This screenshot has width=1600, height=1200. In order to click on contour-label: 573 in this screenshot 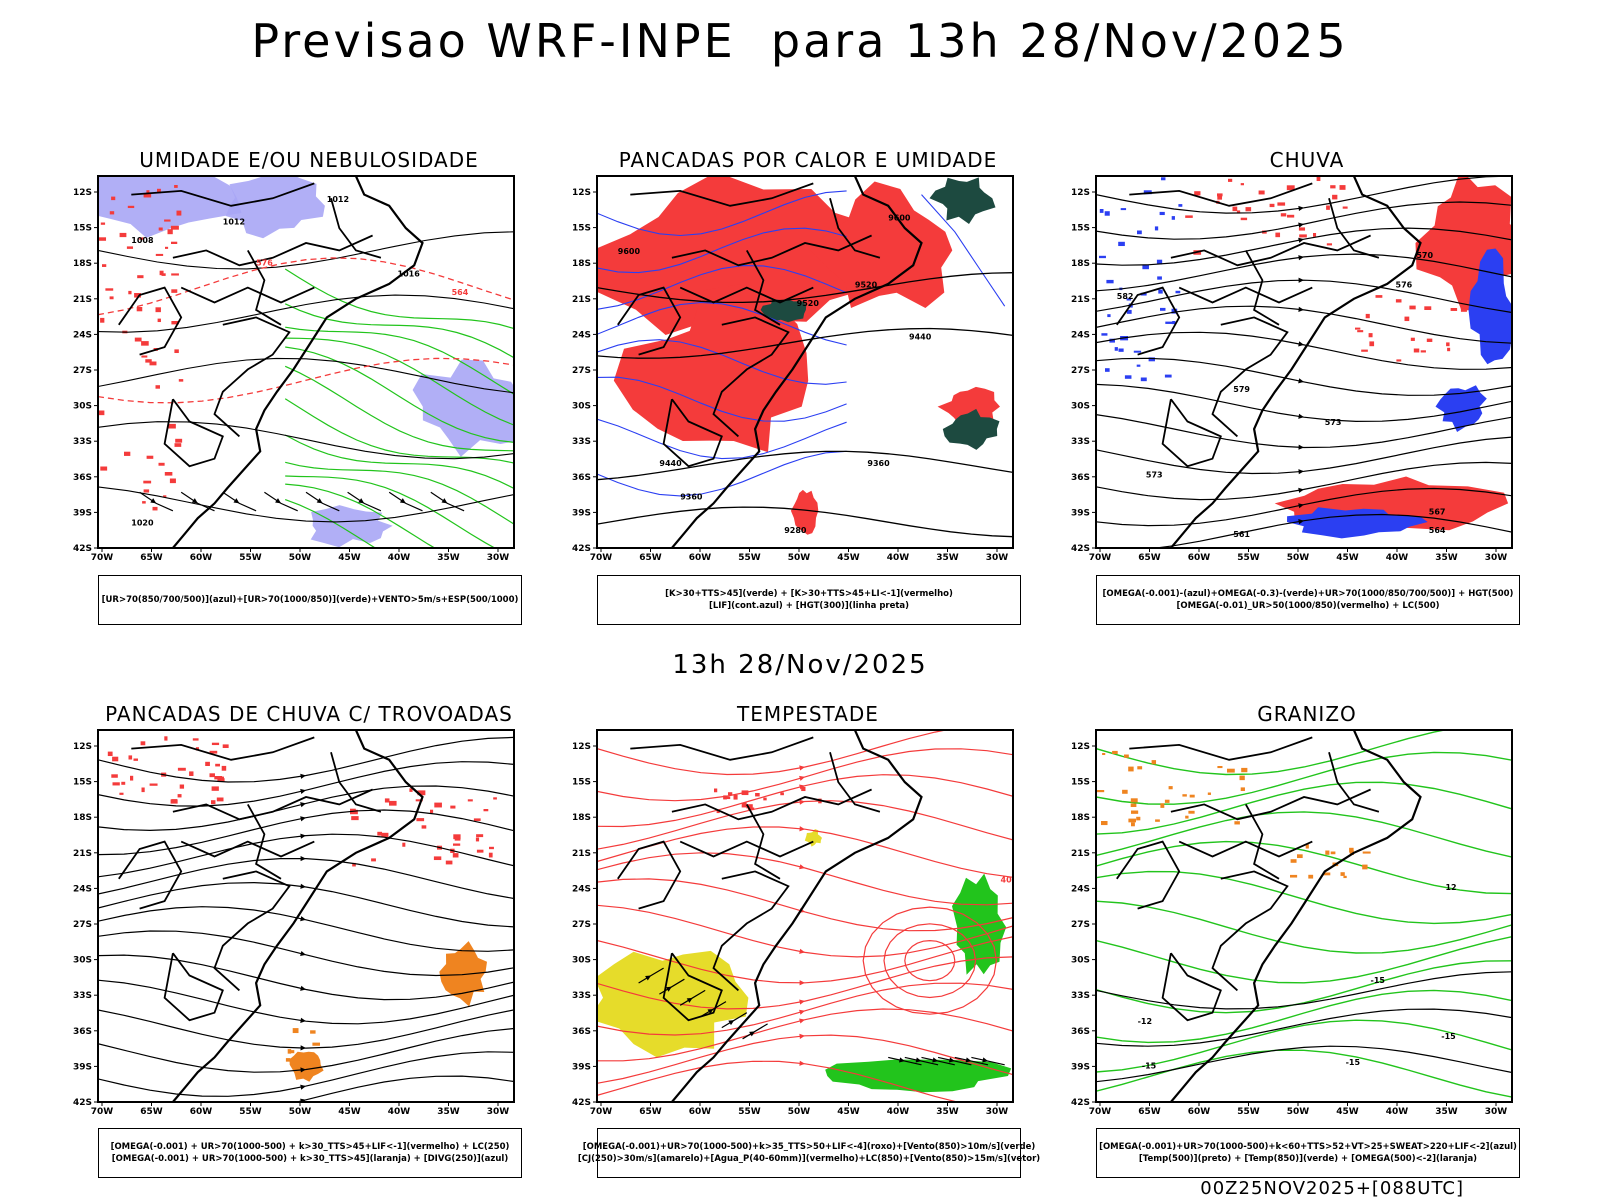, I will do `click(1333, 422)`.